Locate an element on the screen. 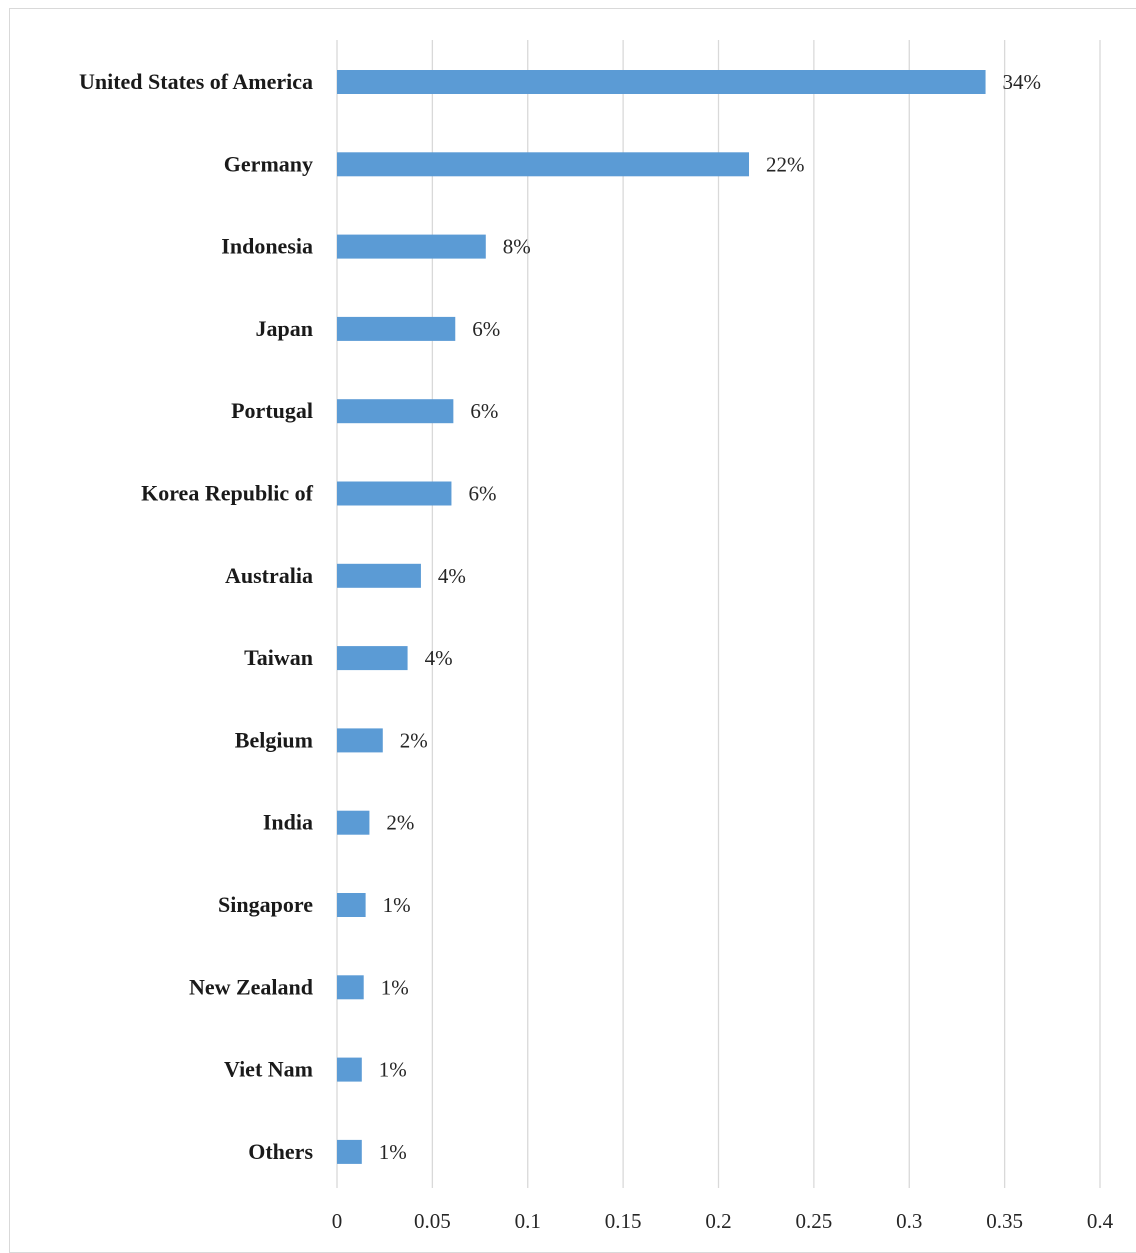 Image resolution: width=1136 pixels, height=1253 pixels. category-label: United States of America is located at coordinates (196, 81).